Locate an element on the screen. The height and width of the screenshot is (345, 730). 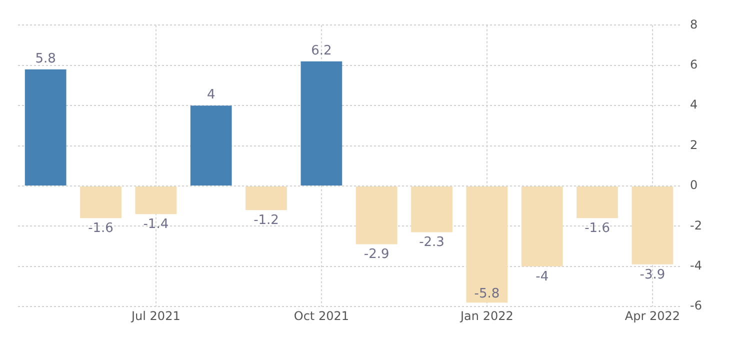
data-label: -2.9 is located at coordinates (377, 254).